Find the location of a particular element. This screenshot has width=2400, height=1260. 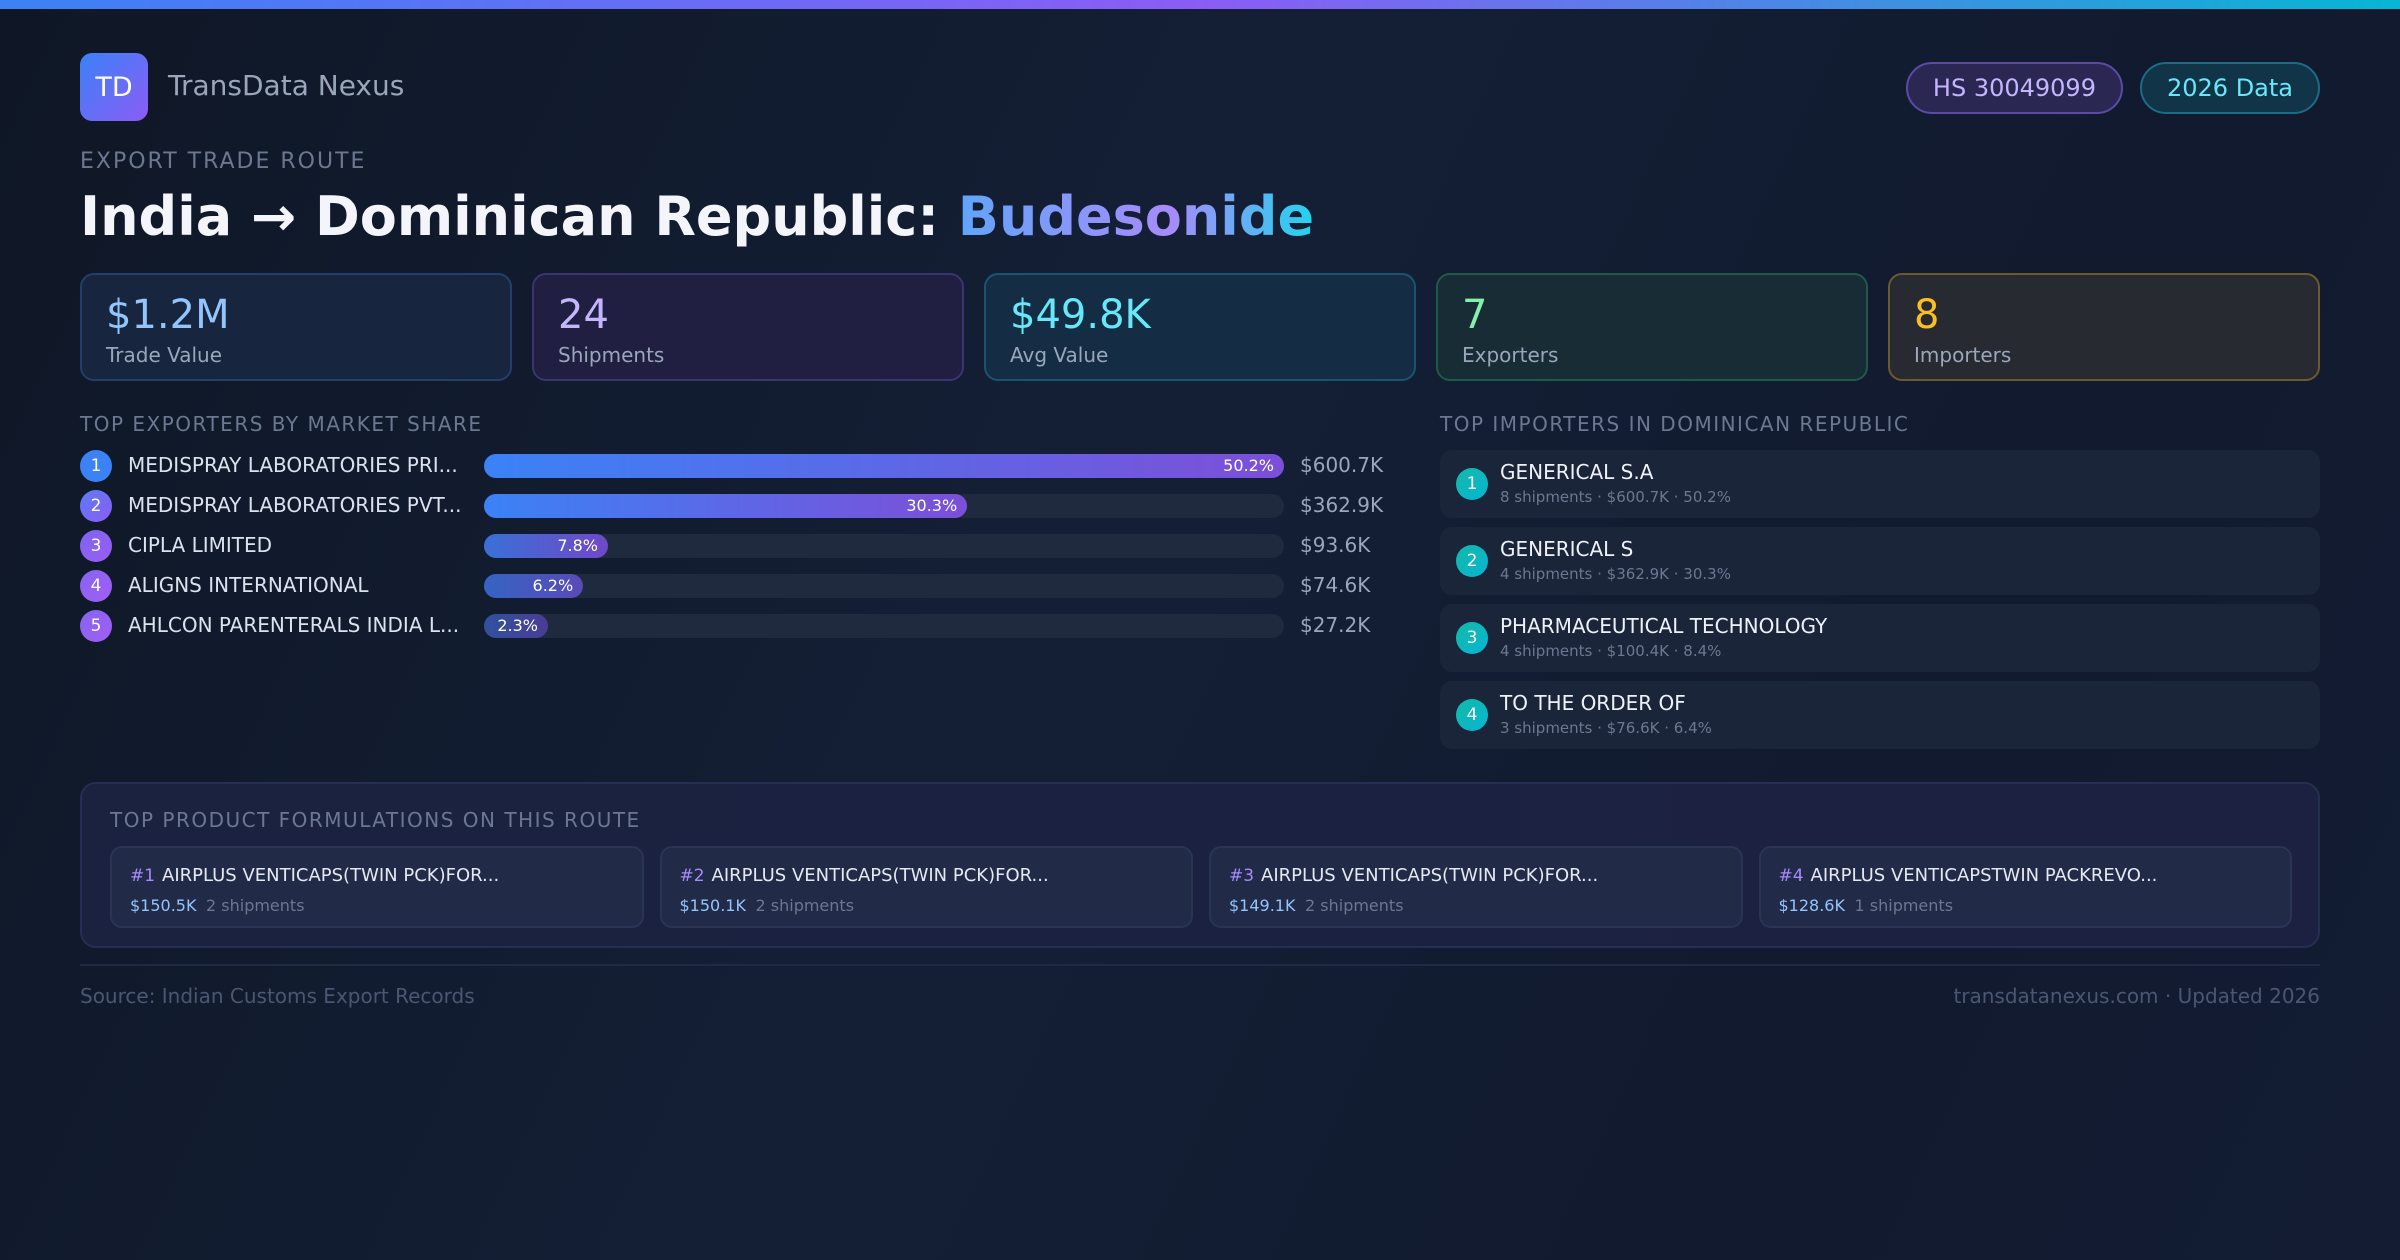

stat-value: 7 is located at coordinates (1475, 315).